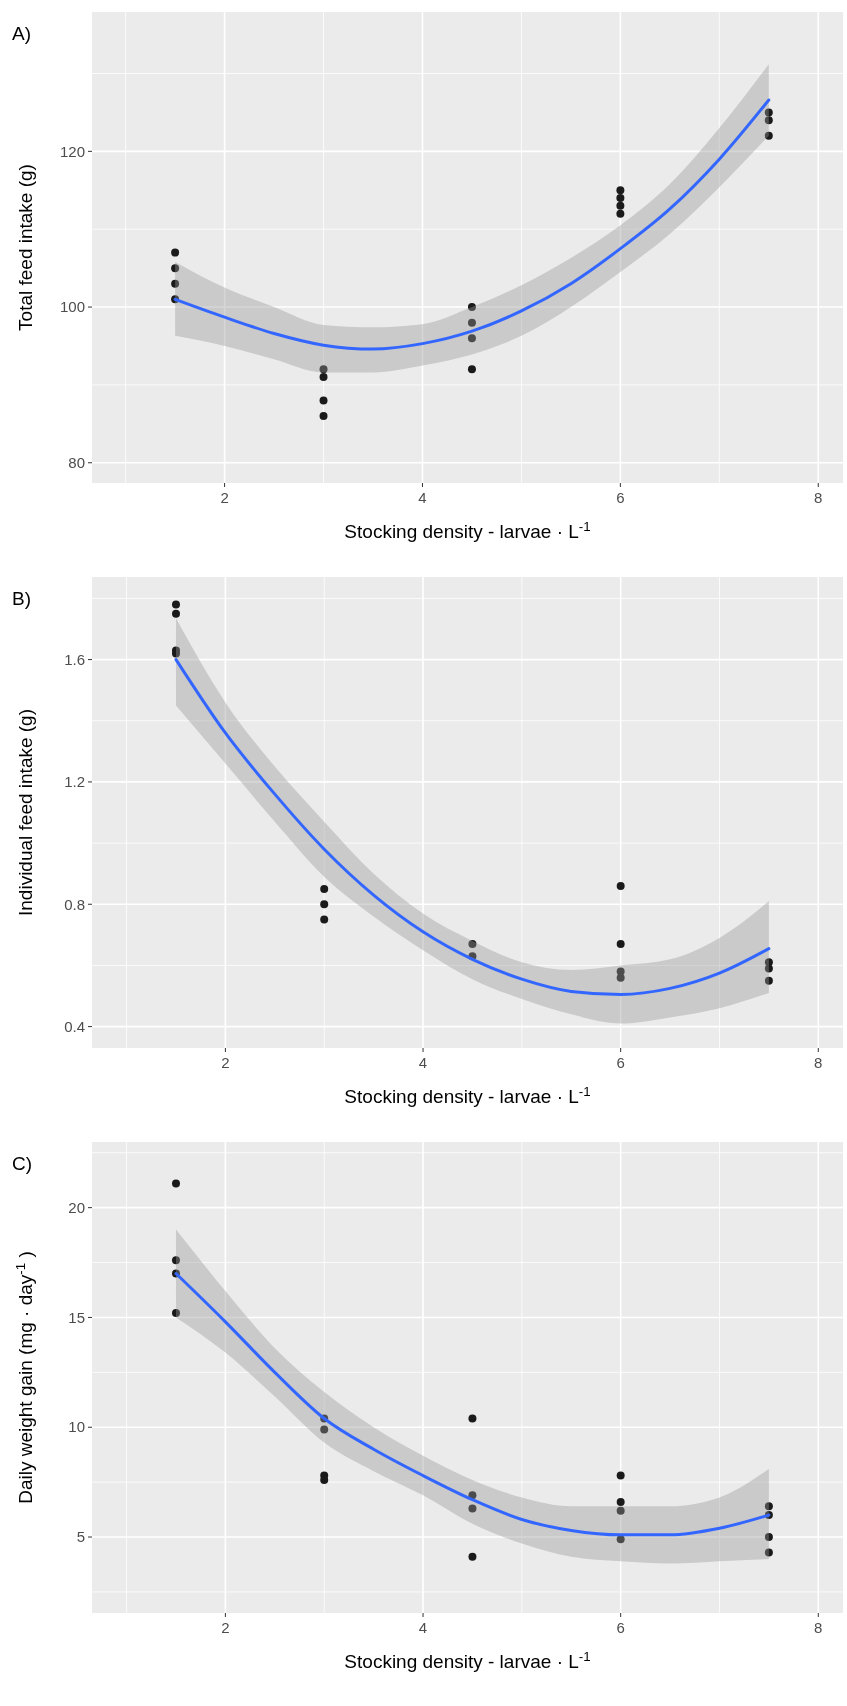  I want to click on y-tick-label: 120, so click(72, 151).